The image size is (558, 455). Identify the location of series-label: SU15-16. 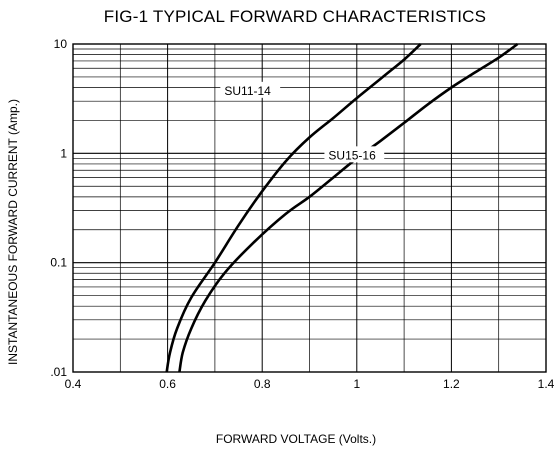
(352, 155).